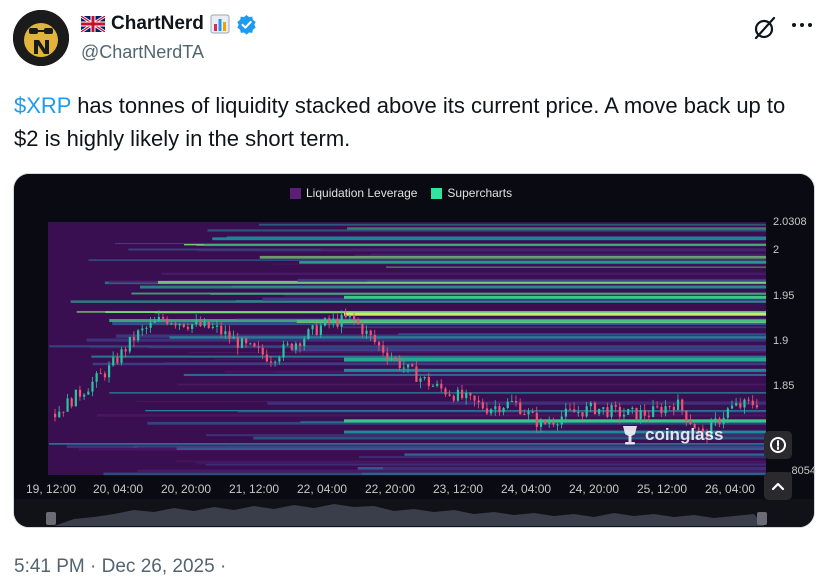 The height and width of the screenshot is (583, 825). I want to click on scroll-up-button, so click(778, 486).